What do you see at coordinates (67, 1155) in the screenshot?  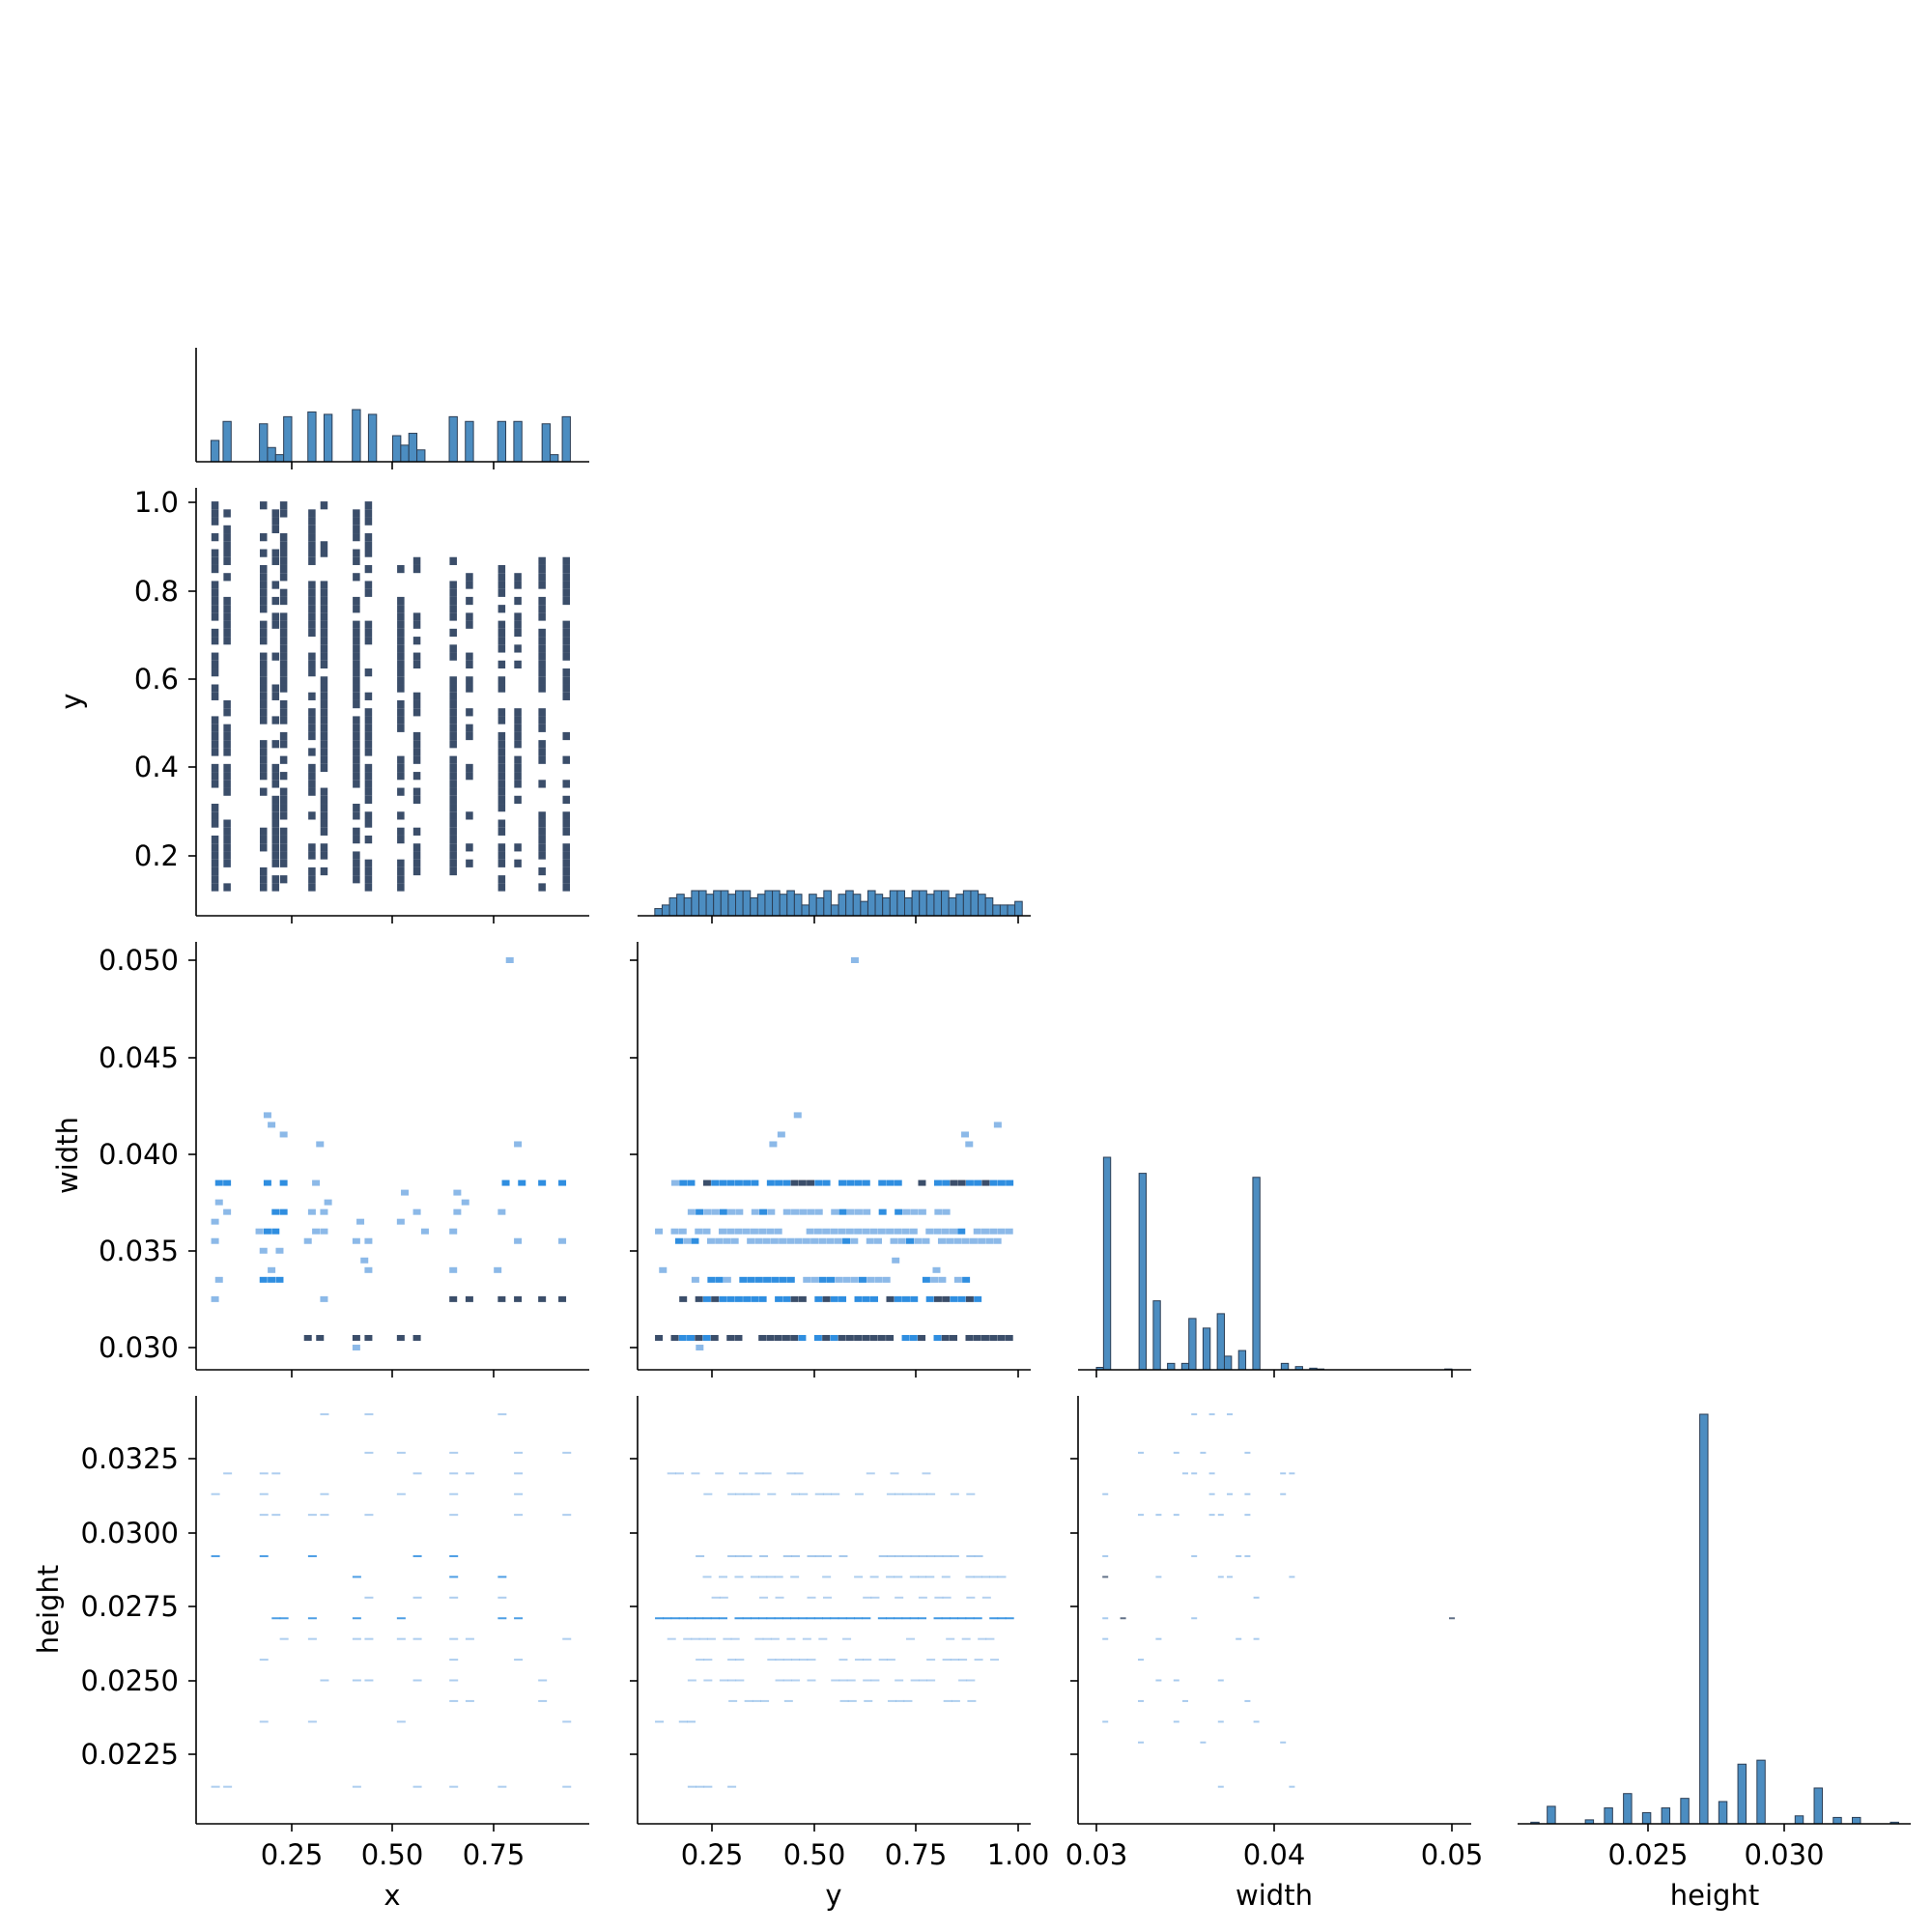 I see `width-axis-label: width` at bounding box center [67, 1155].